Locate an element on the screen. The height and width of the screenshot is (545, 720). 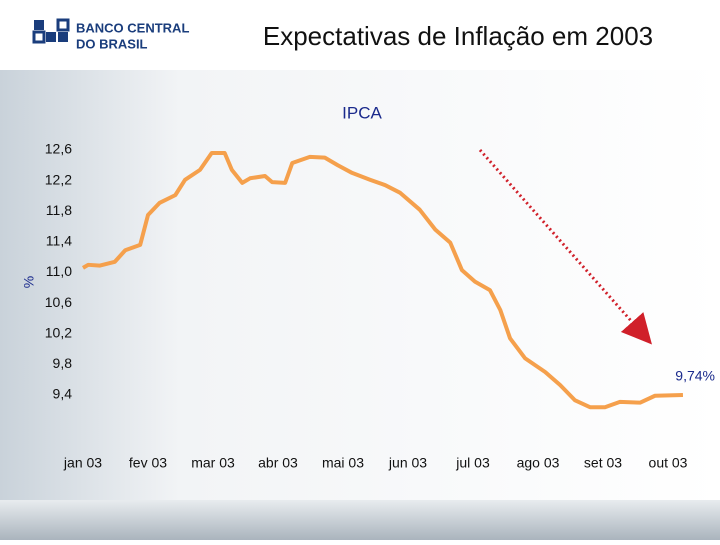
chart-title: IPCA is located at coordinates (362, 112).